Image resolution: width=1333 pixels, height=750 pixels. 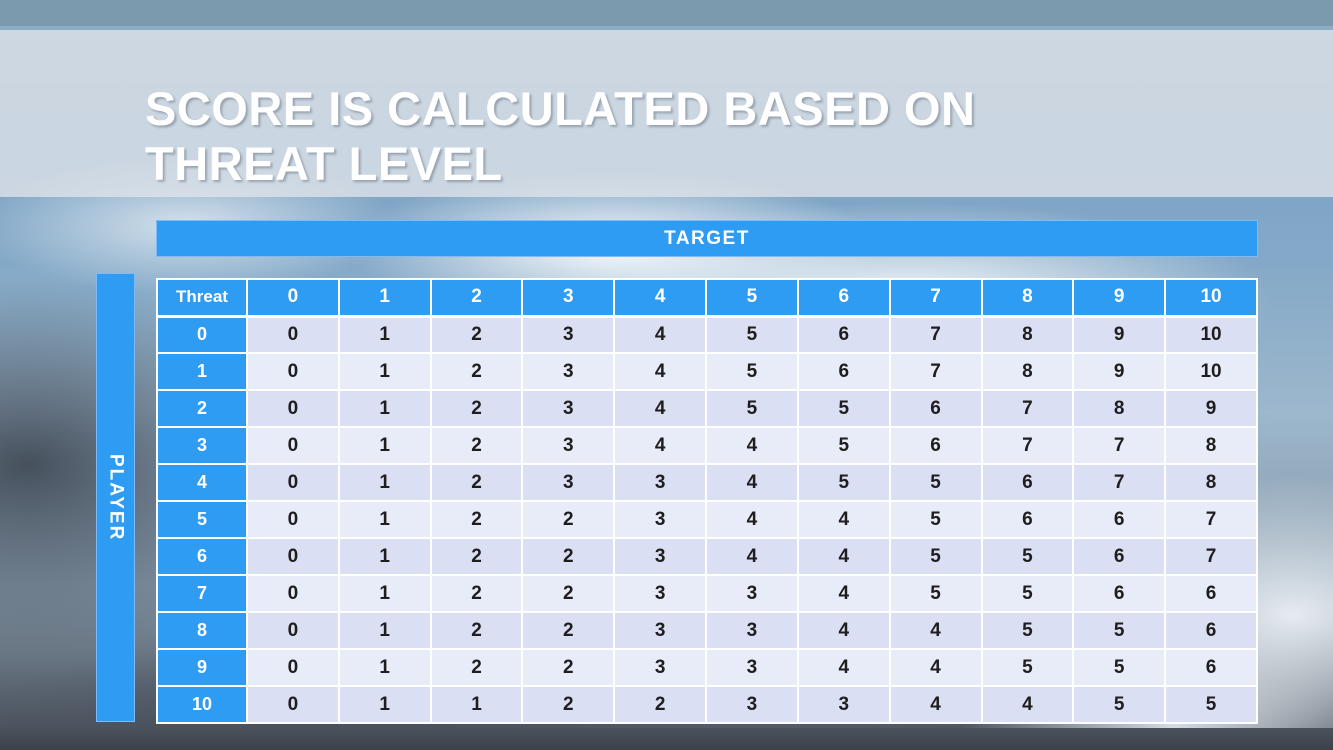 What do you see at coordinates (752, 298) in the screenshot?
I see `target-col-header: 5` at bounding box center [752, 298].